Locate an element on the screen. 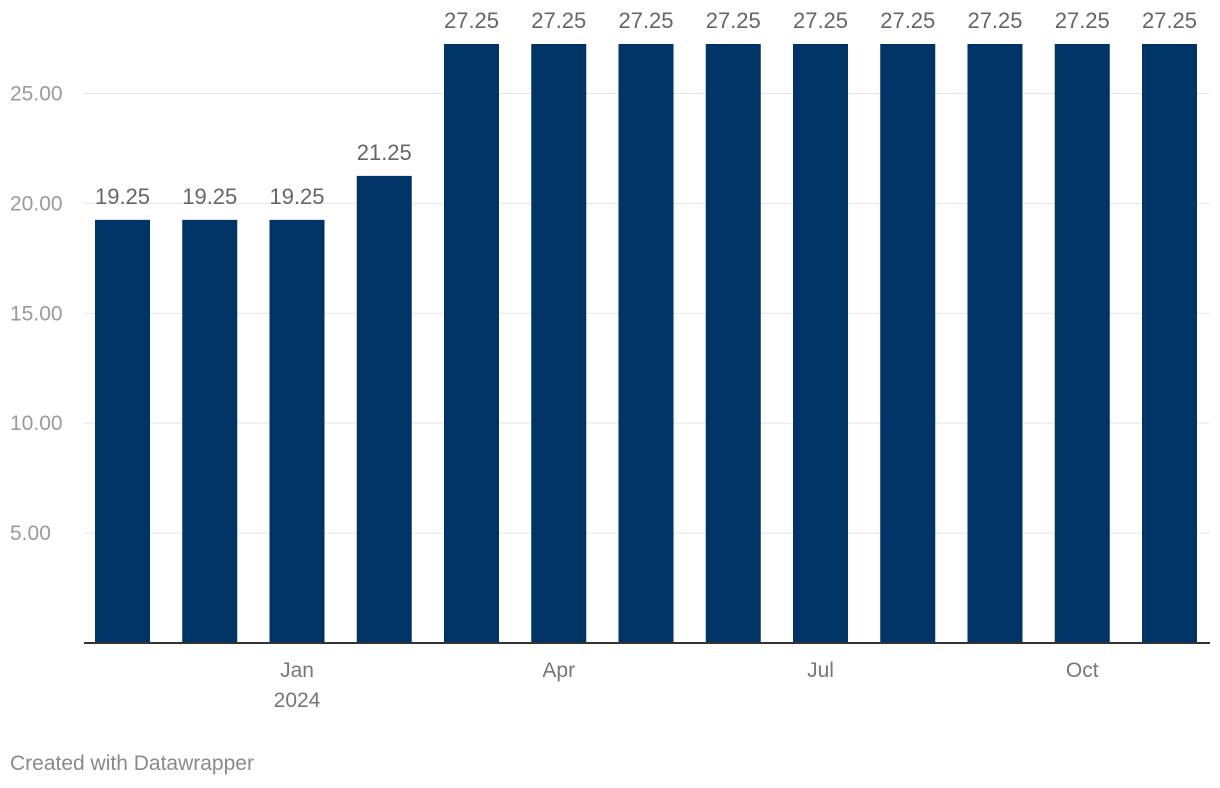 This screenshot has width=1220, height=788. y-axis-tick-labels: 5.00 10.00 15.00 20.00 25.00 is located at coordinates (36, 313).